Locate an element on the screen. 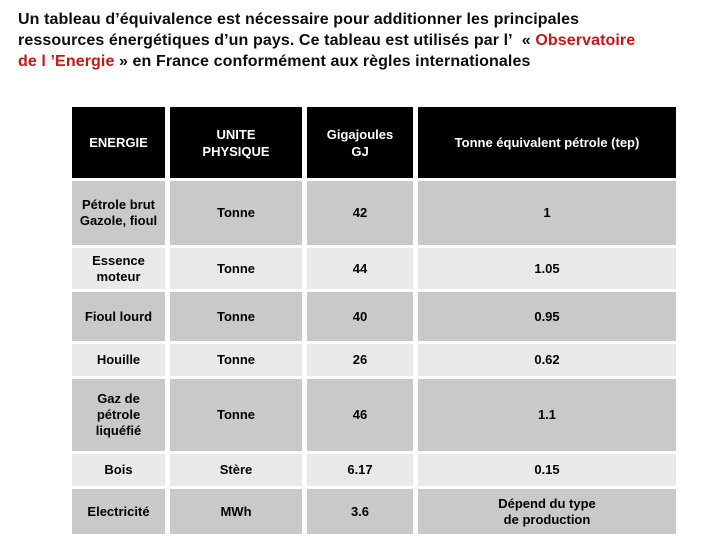 This screenshot has height=540, width=720. table-cell-energy: Electricité is located at coordinates (118, 511).